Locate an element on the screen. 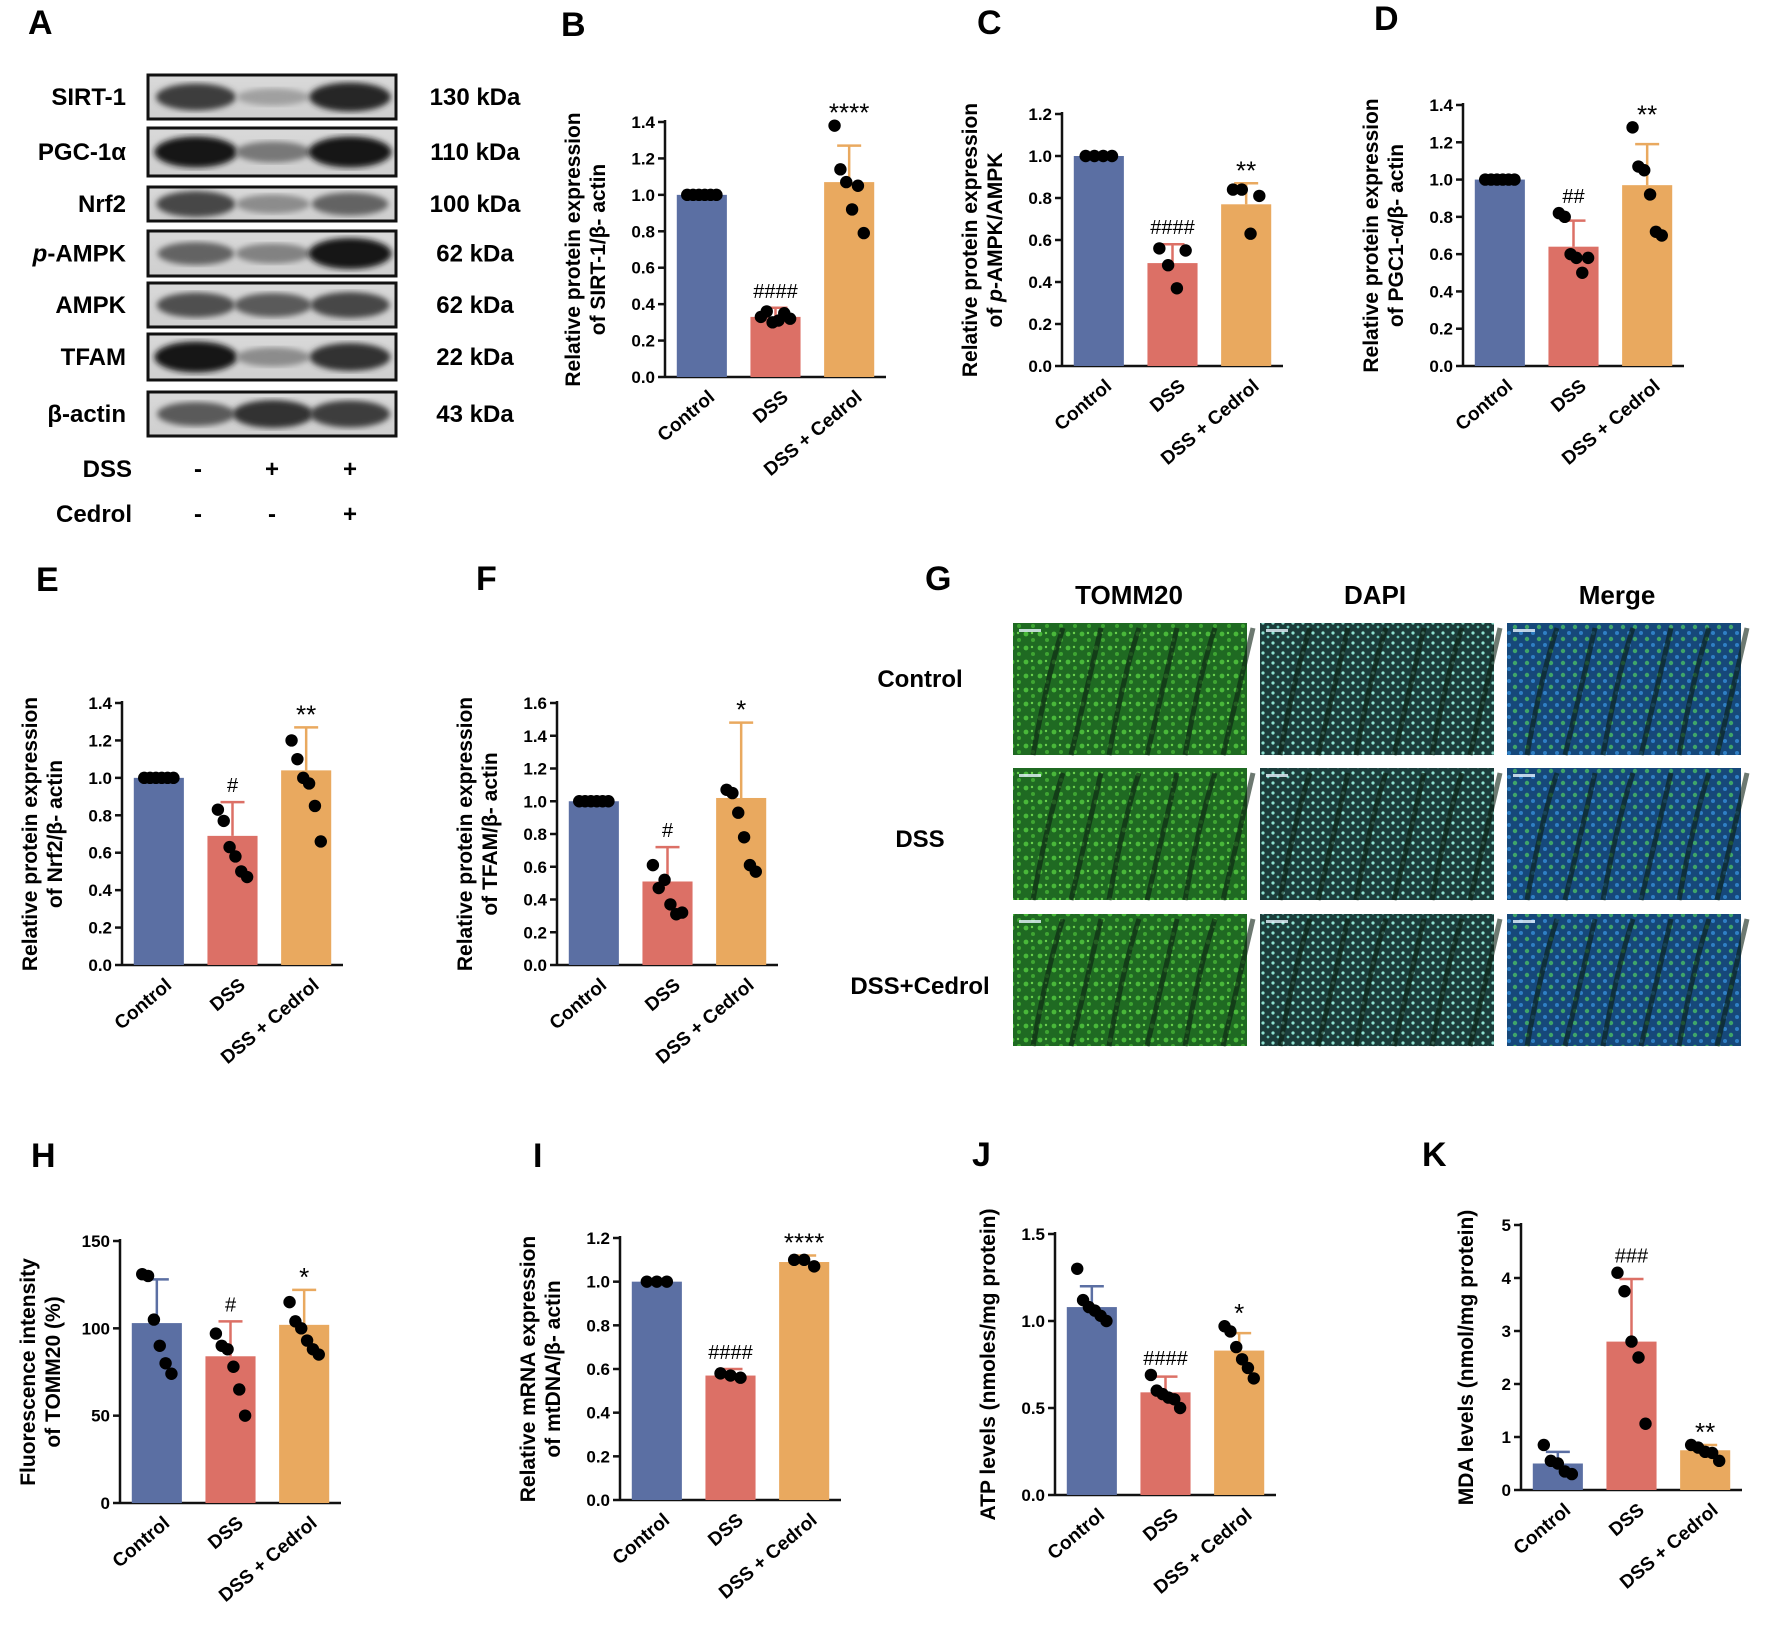 This screenshot has height=1636, width=1772. y-axis-label: Relative mRNA expression is located at coordinates (528, 1369).